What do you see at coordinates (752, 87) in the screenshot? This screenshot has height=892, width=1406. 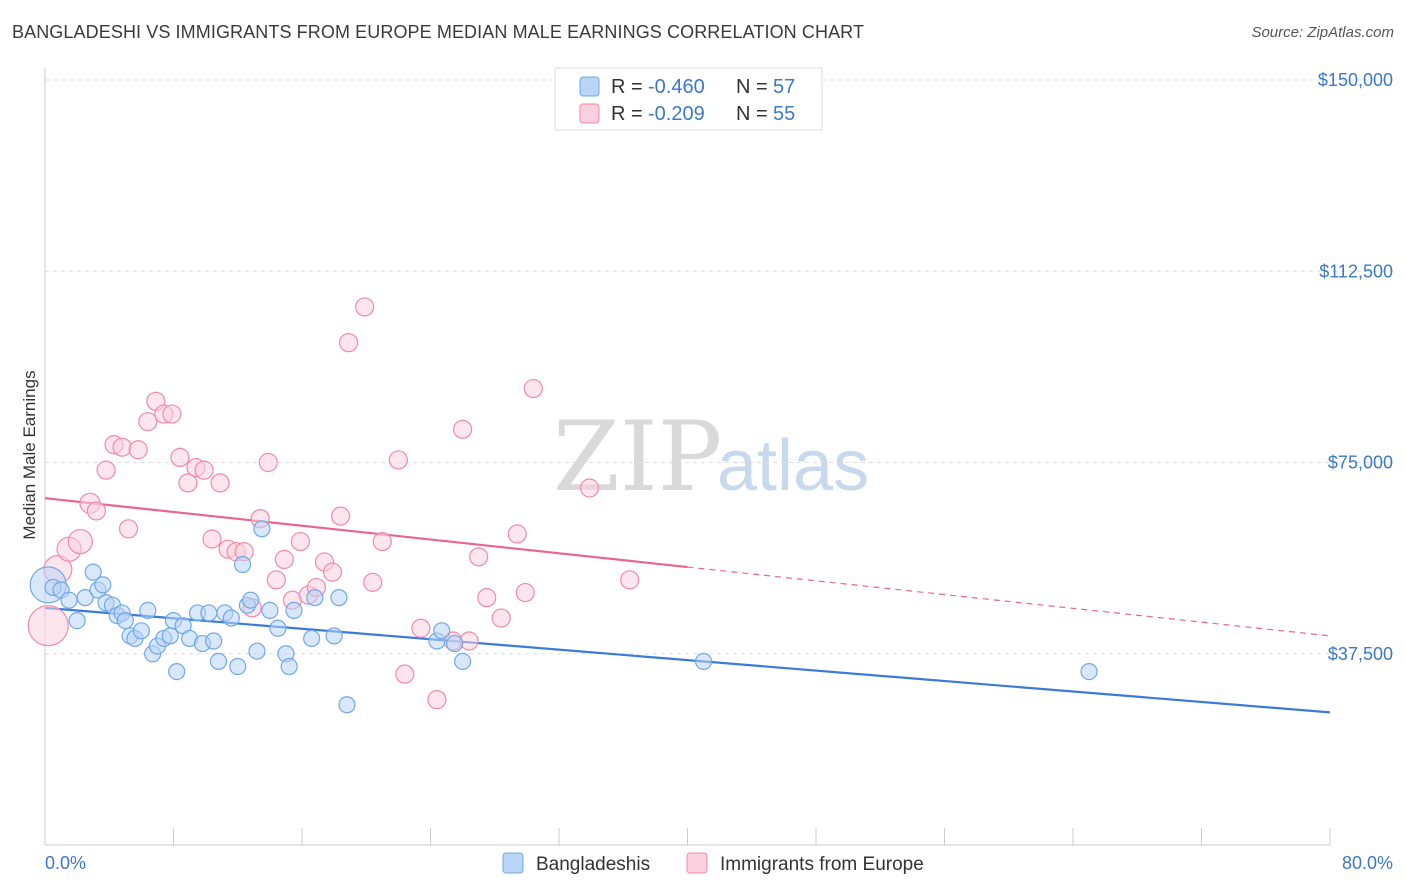 I see `legend-n-label-1: N =` at bounding box center [752, 87].